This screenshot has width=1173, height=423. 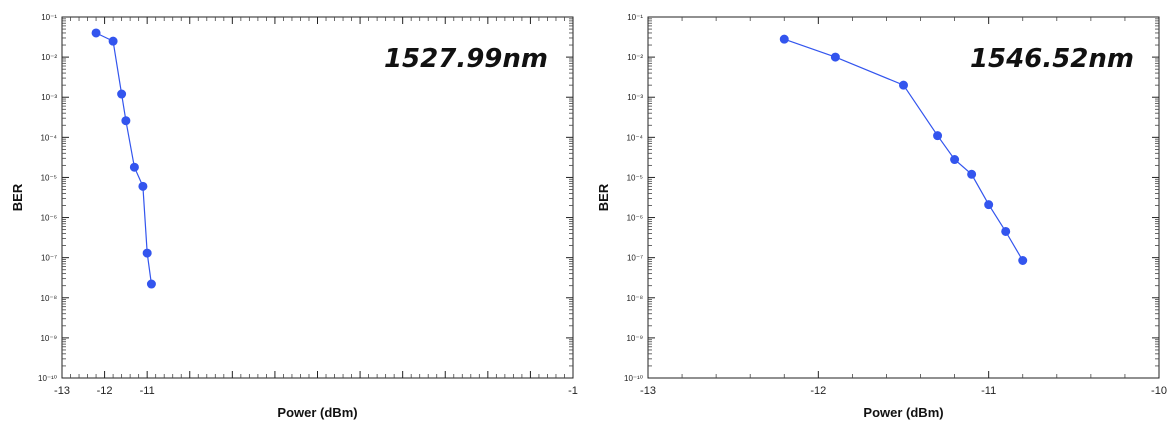 I want to click on wavelength-annotation: 1546.52nm, so click(x=1052, y=59).